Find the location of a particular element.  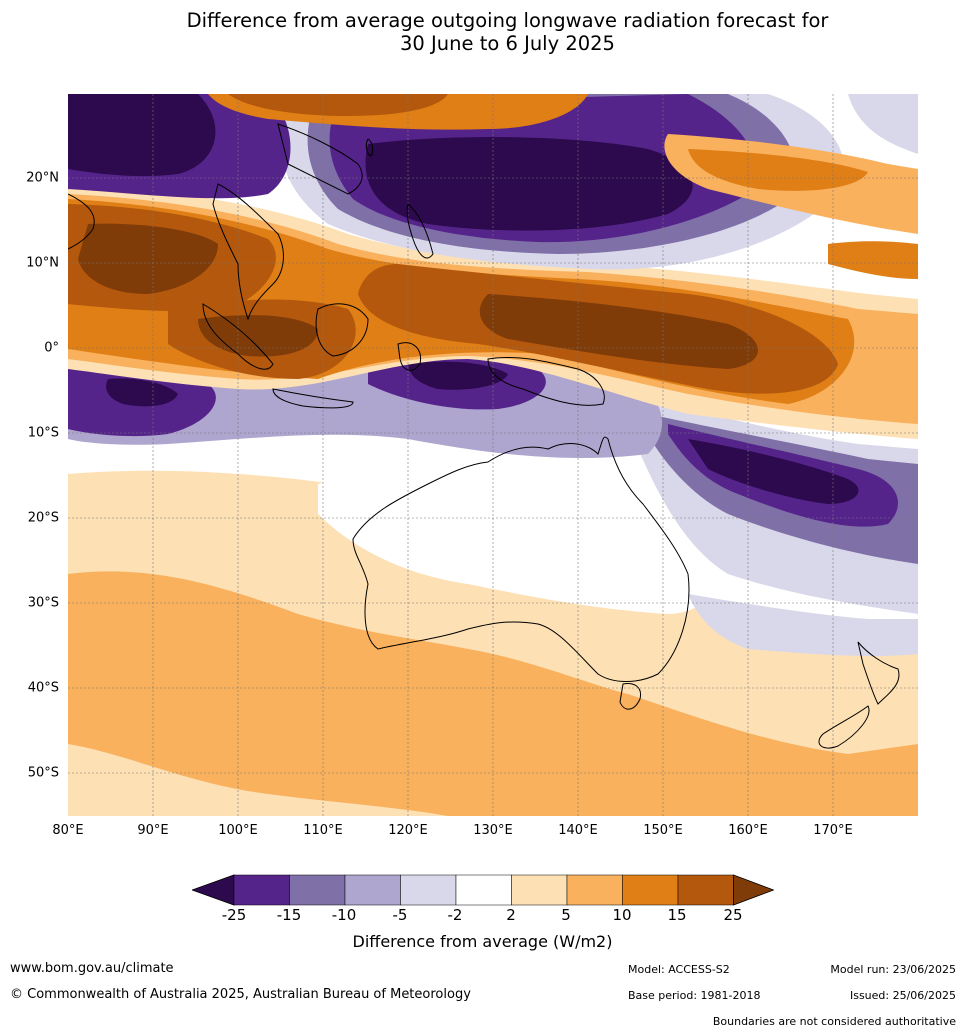

colorbar-tick-label: -5 is located at coordinates (400, 915).